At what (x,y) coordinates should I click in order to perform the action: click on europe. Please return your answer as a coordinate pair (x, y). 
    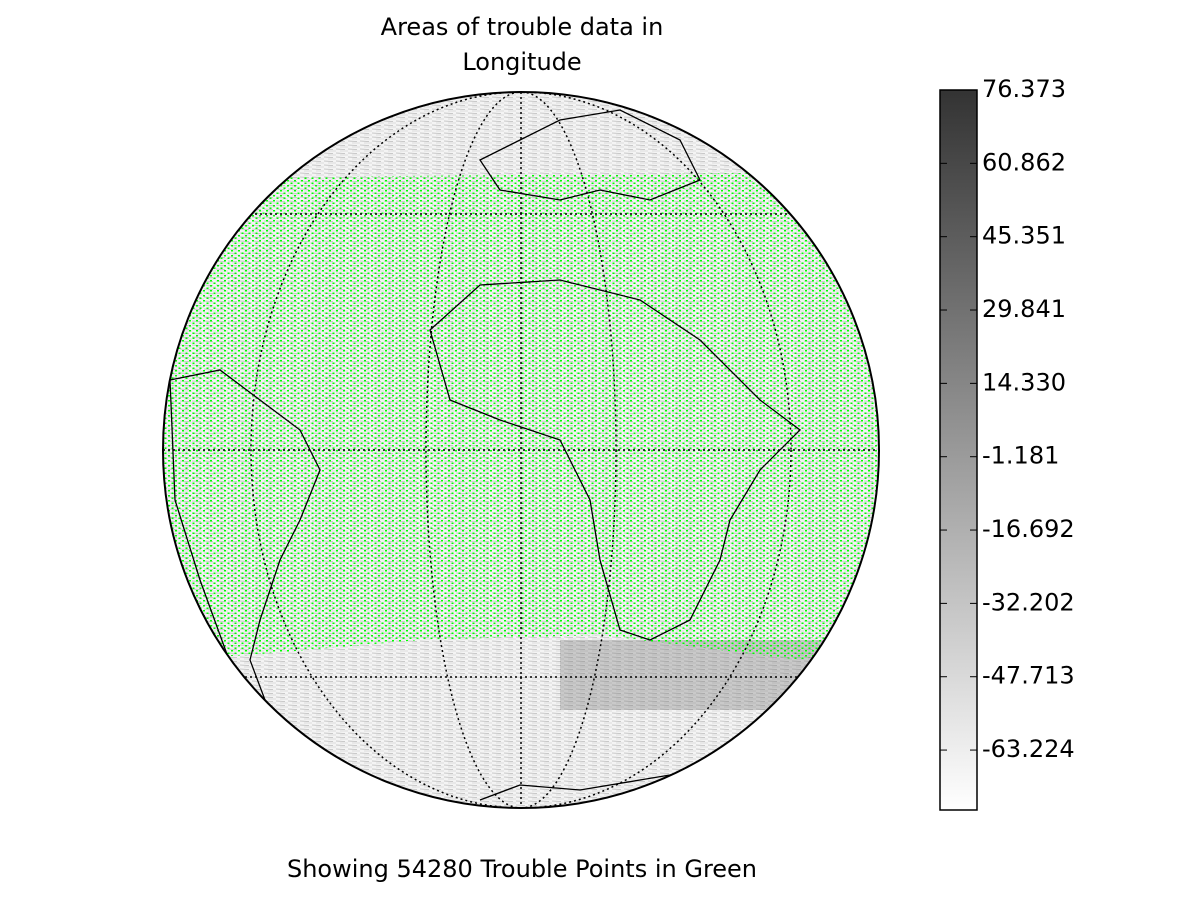
    Looking at the image, I should click on (590, 155).